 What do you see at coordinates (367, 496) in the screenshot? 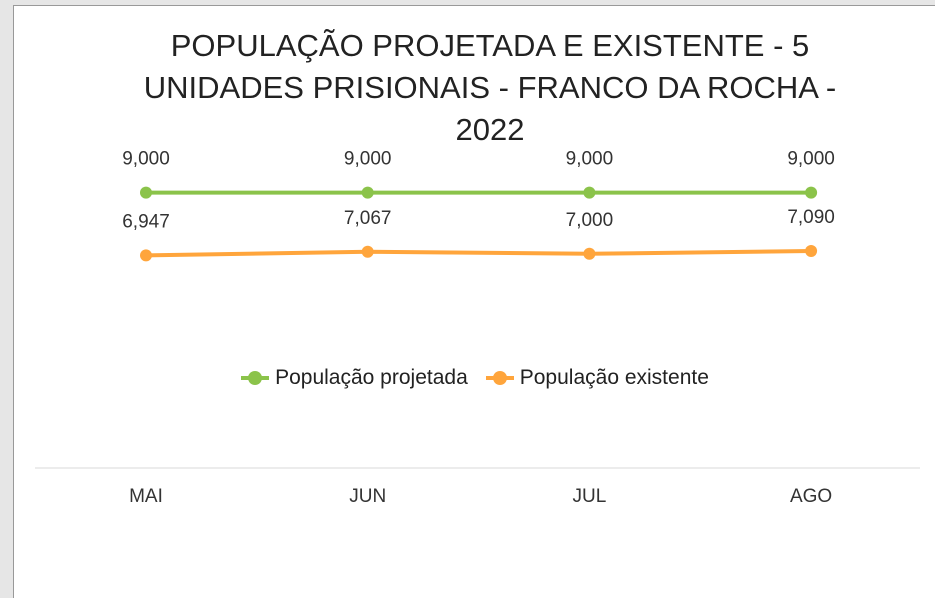
I see `x-tick-label: JUN` at bounding box center [367, 496].